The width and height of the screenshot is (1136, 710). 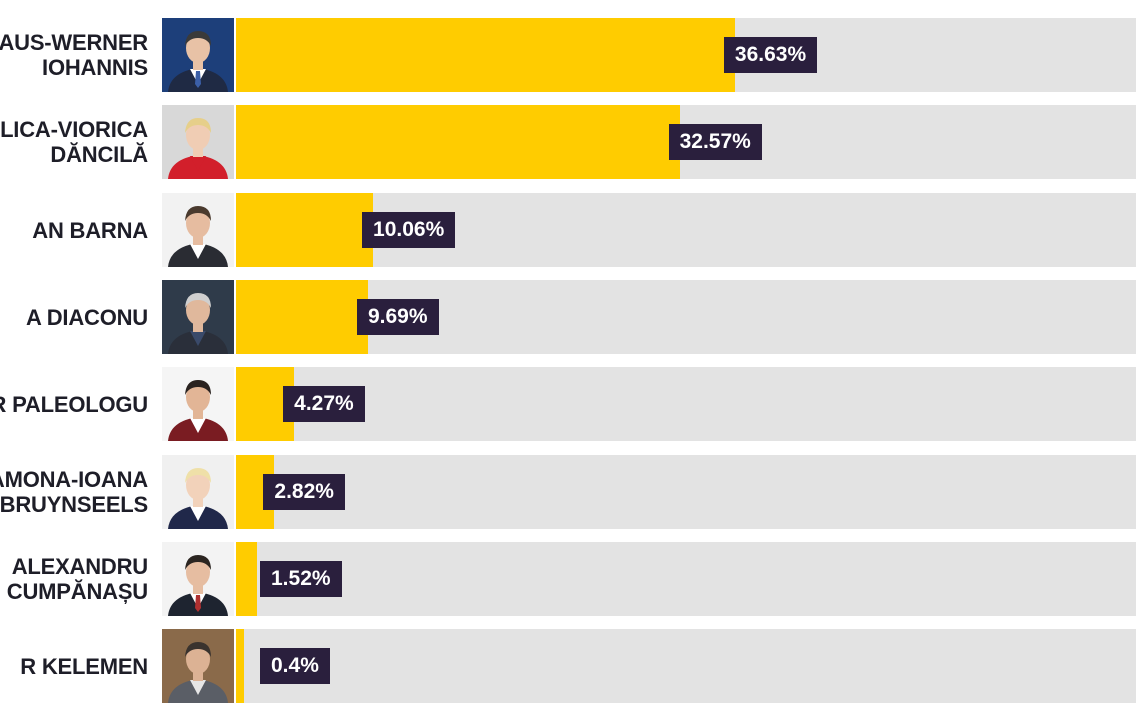 What do you see at coordinates (686, 492) in the screenshot?
I see `bar-track: 2.82%` at bounding box center [686, 492].